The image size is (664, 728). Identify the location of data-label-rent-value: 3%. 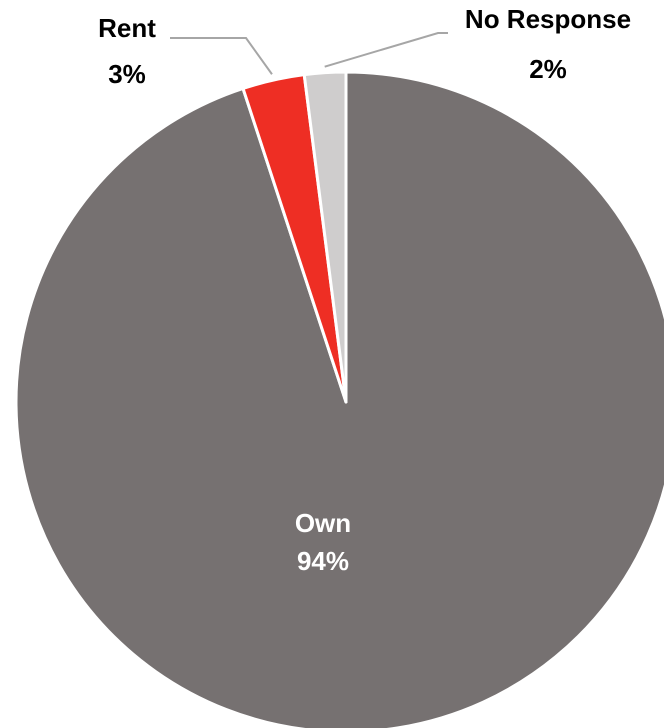
(127, 74).